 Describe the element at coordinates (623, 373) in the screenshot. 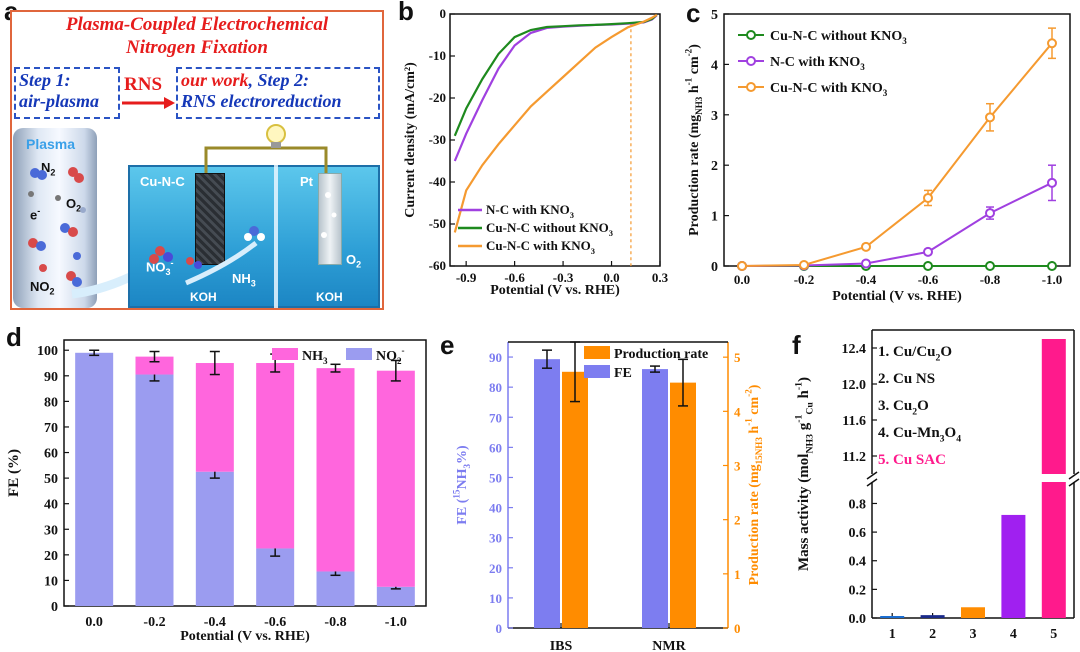

I see `legend-label: FE` at that location.